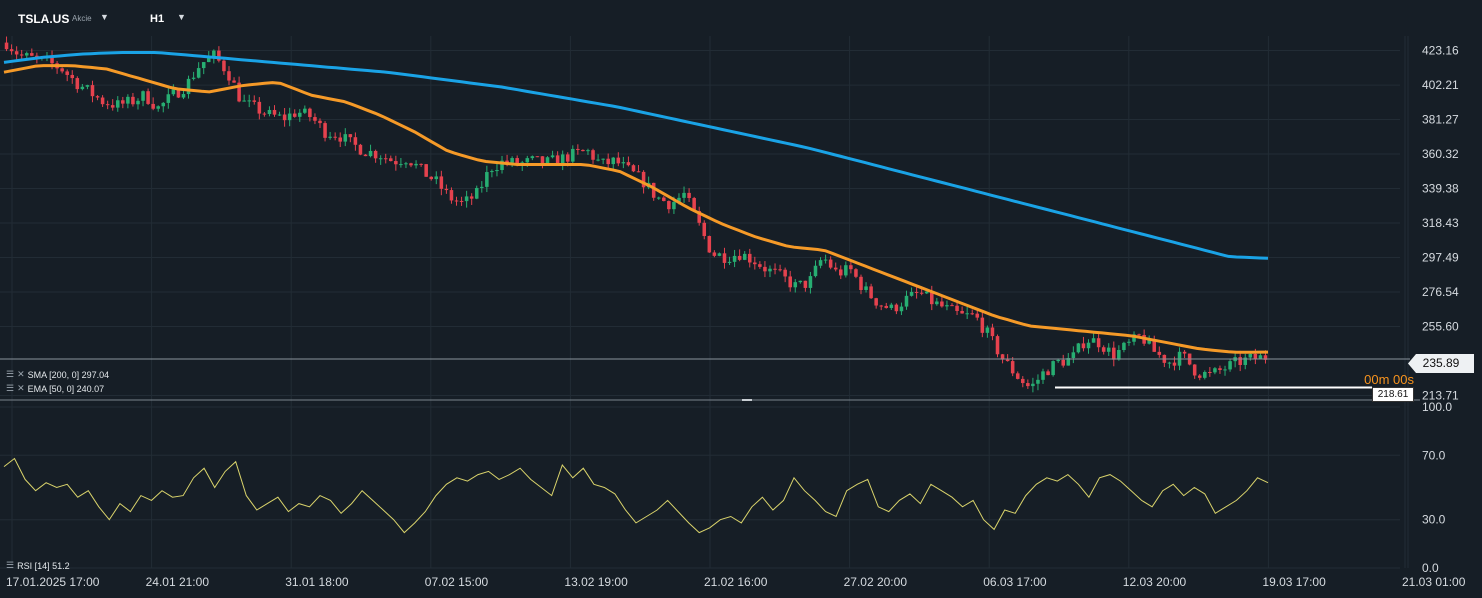 This screenshot has width=1482, height=598. What do you see at coordinates (66, 388) in the screenshot?
I see `ema-legend-label: EMA [50, 0] 240.07` at bounding box center [66, 388].